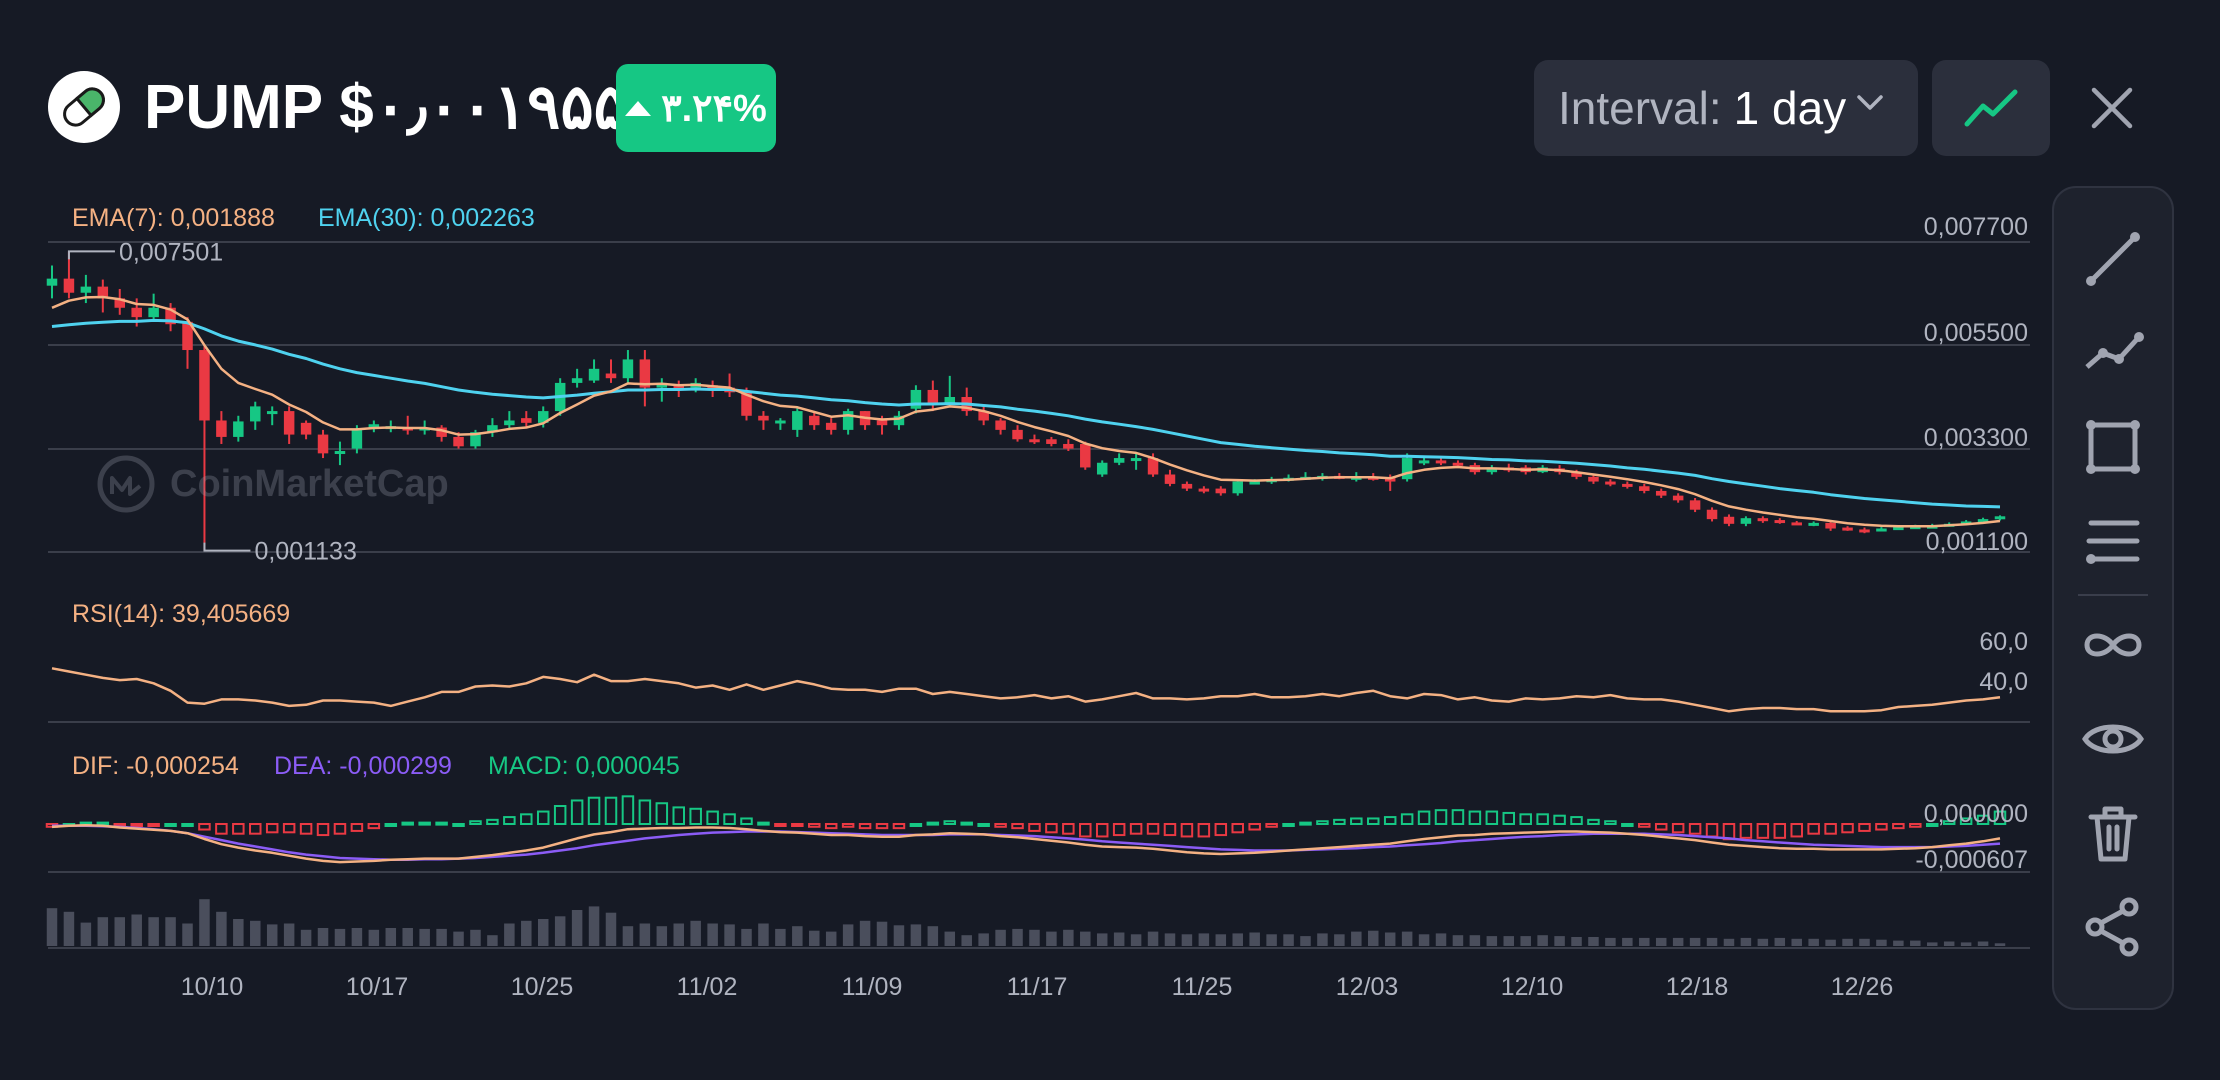 The image size is (2220, 1080). Describe the element at coordinates (1640, 108) in the screenshot. I see `interval-label: Interval:` at that location.